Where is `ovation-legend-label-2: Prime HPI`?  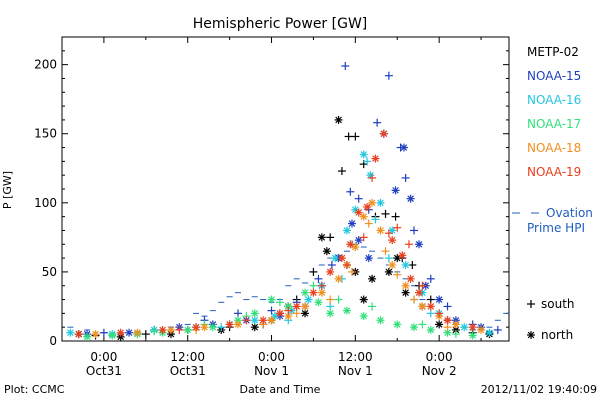
ovation-legend-label-2: Prime HPI is located at coordinates (556, 228).